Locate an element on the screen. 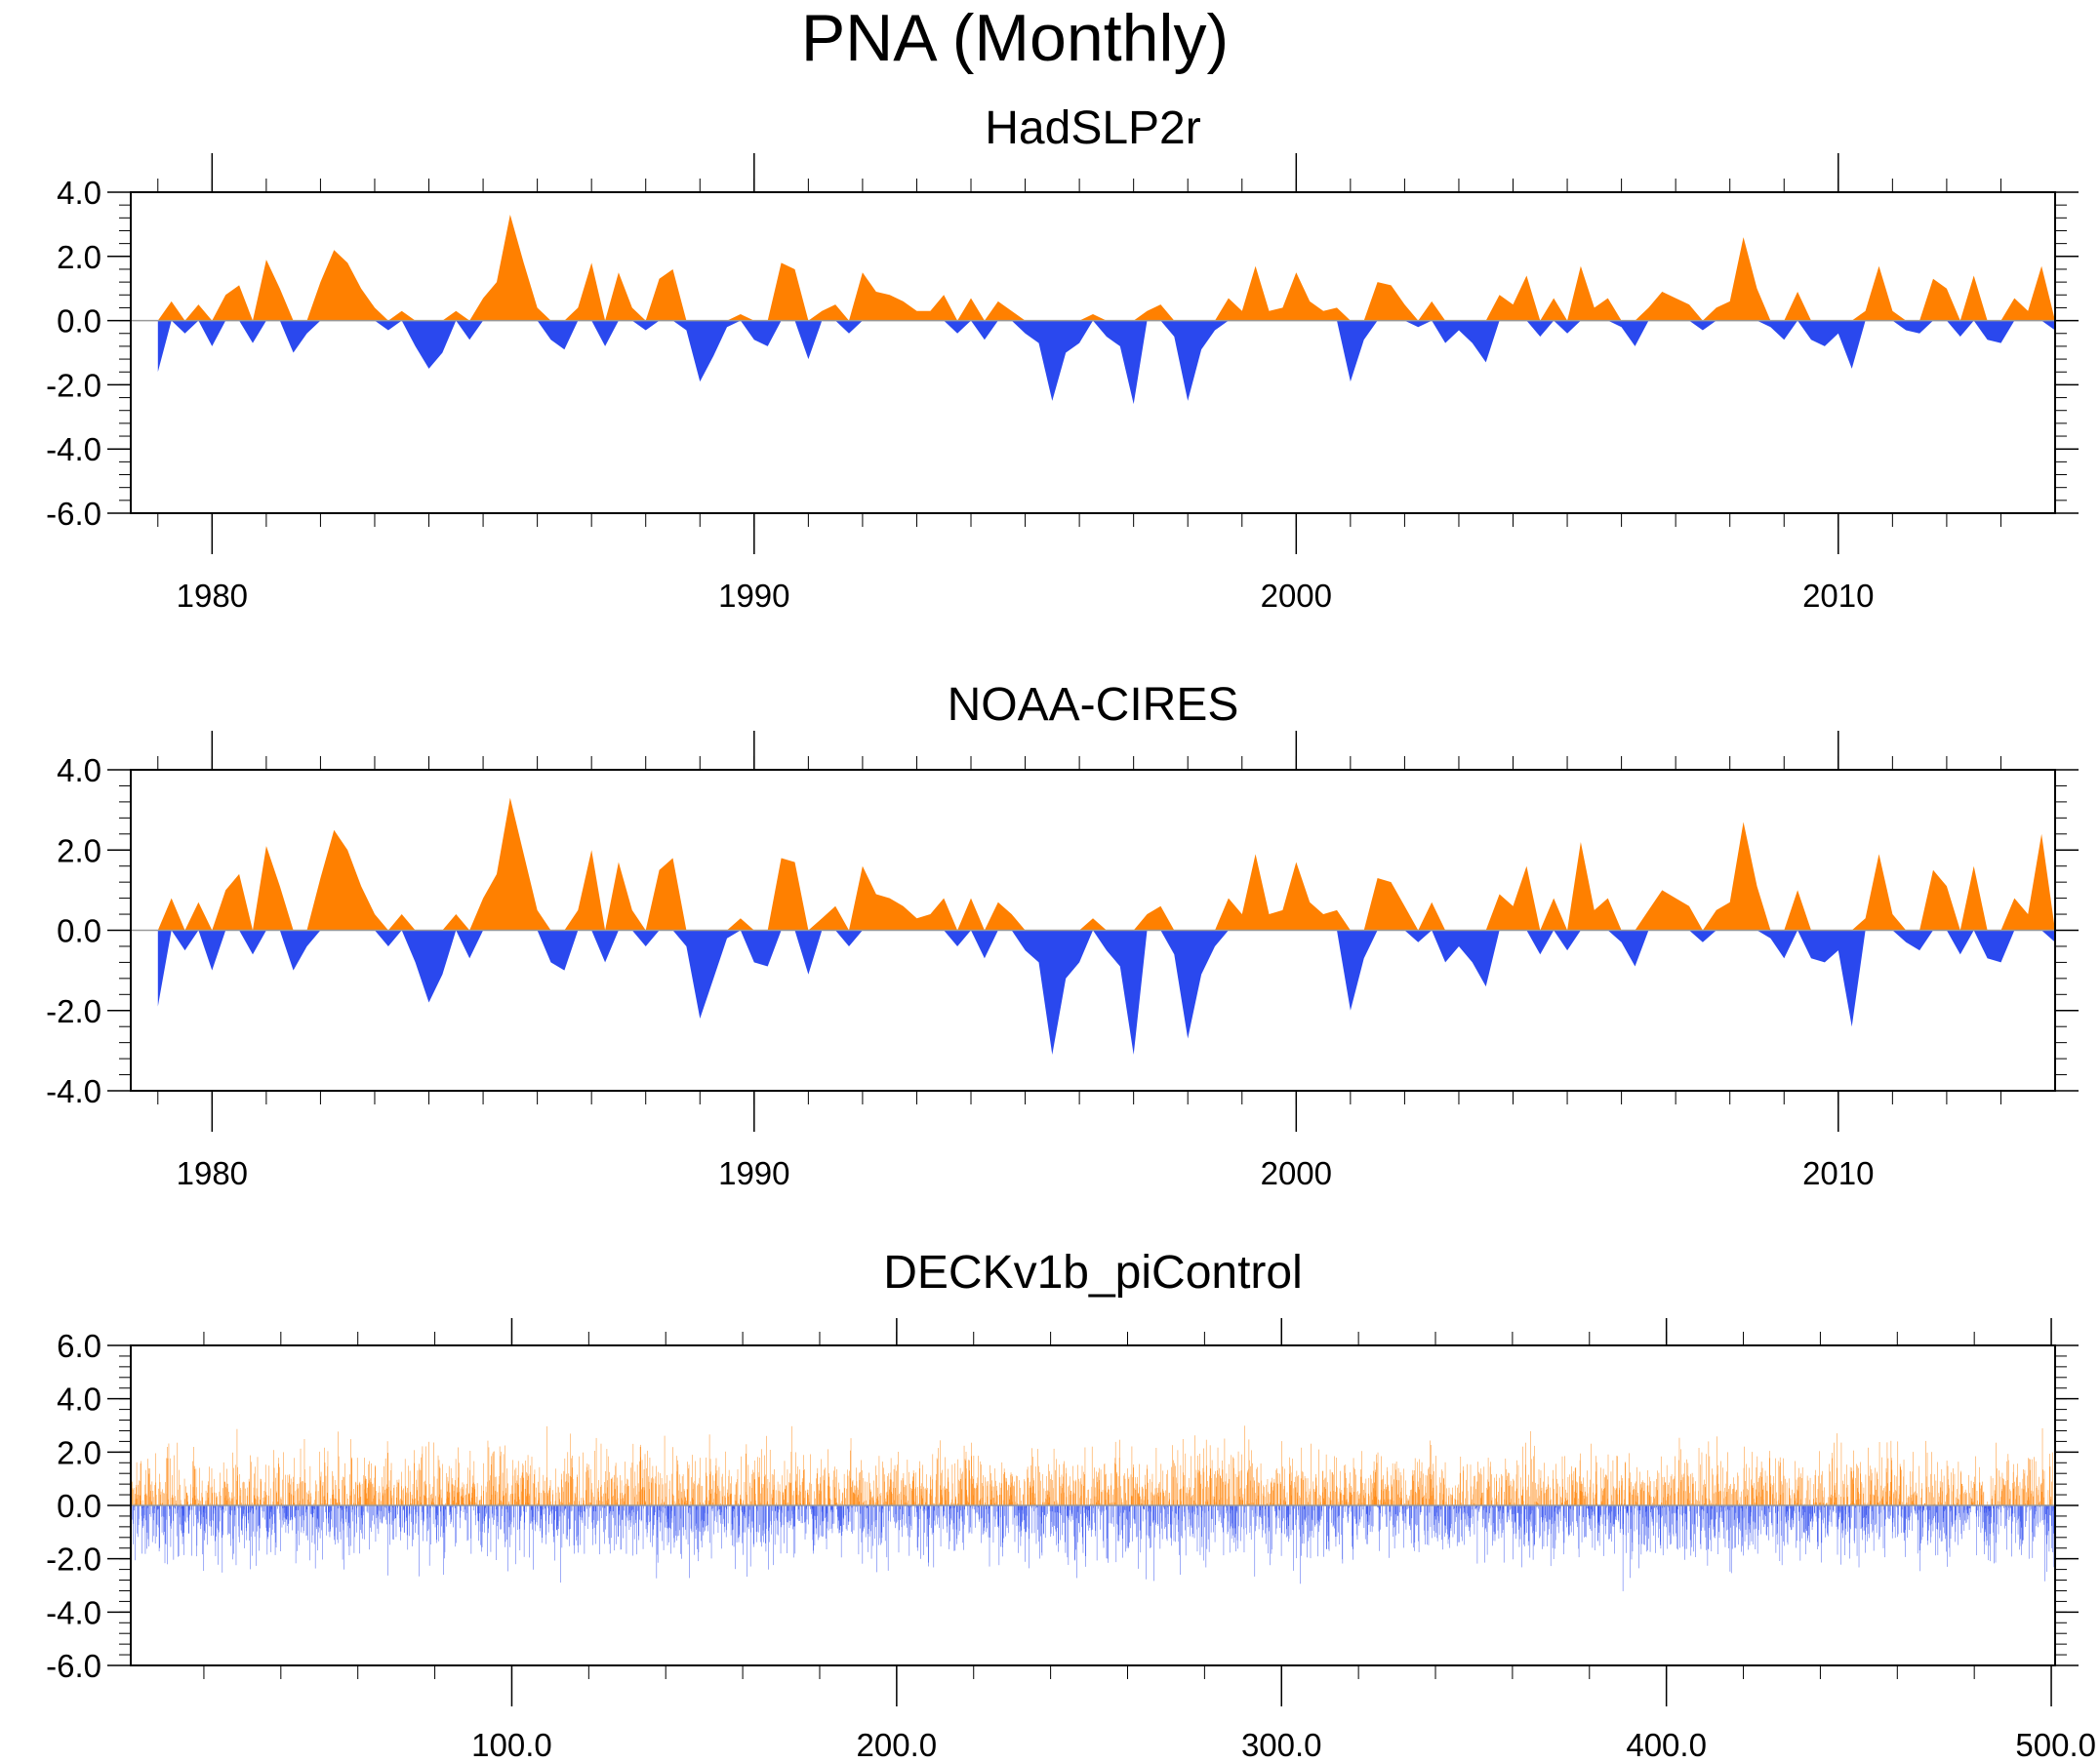  negative-bars is located at coordinates (1093, 1548).